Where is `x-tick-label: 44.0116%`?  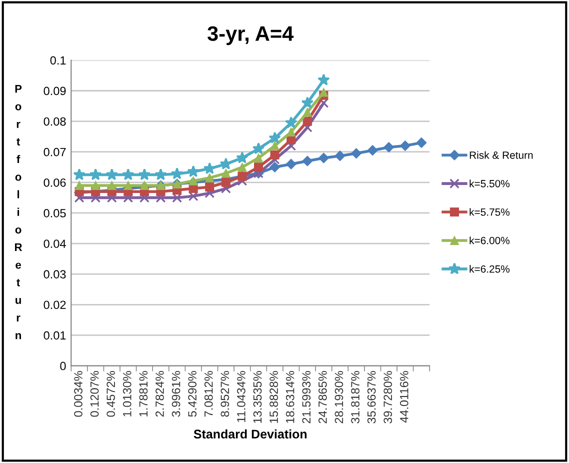 x-tick-label: 44.0116% is located at coordinates (404, 397).